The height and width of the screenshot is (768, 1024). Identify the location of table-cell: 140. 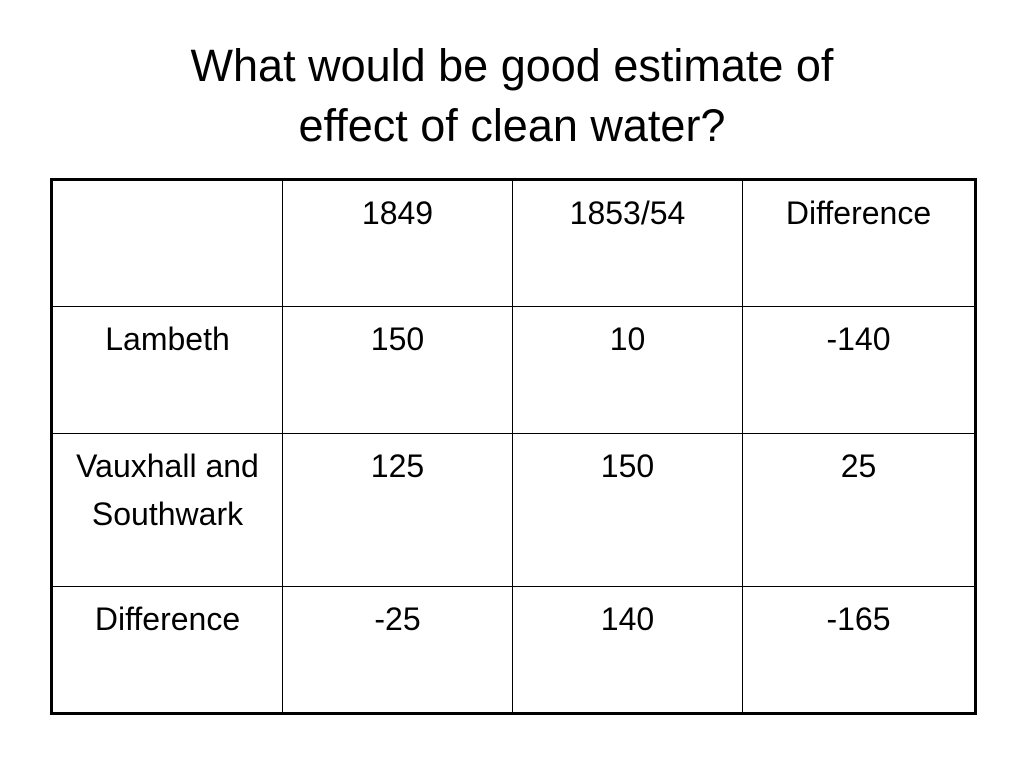
(627, 650).